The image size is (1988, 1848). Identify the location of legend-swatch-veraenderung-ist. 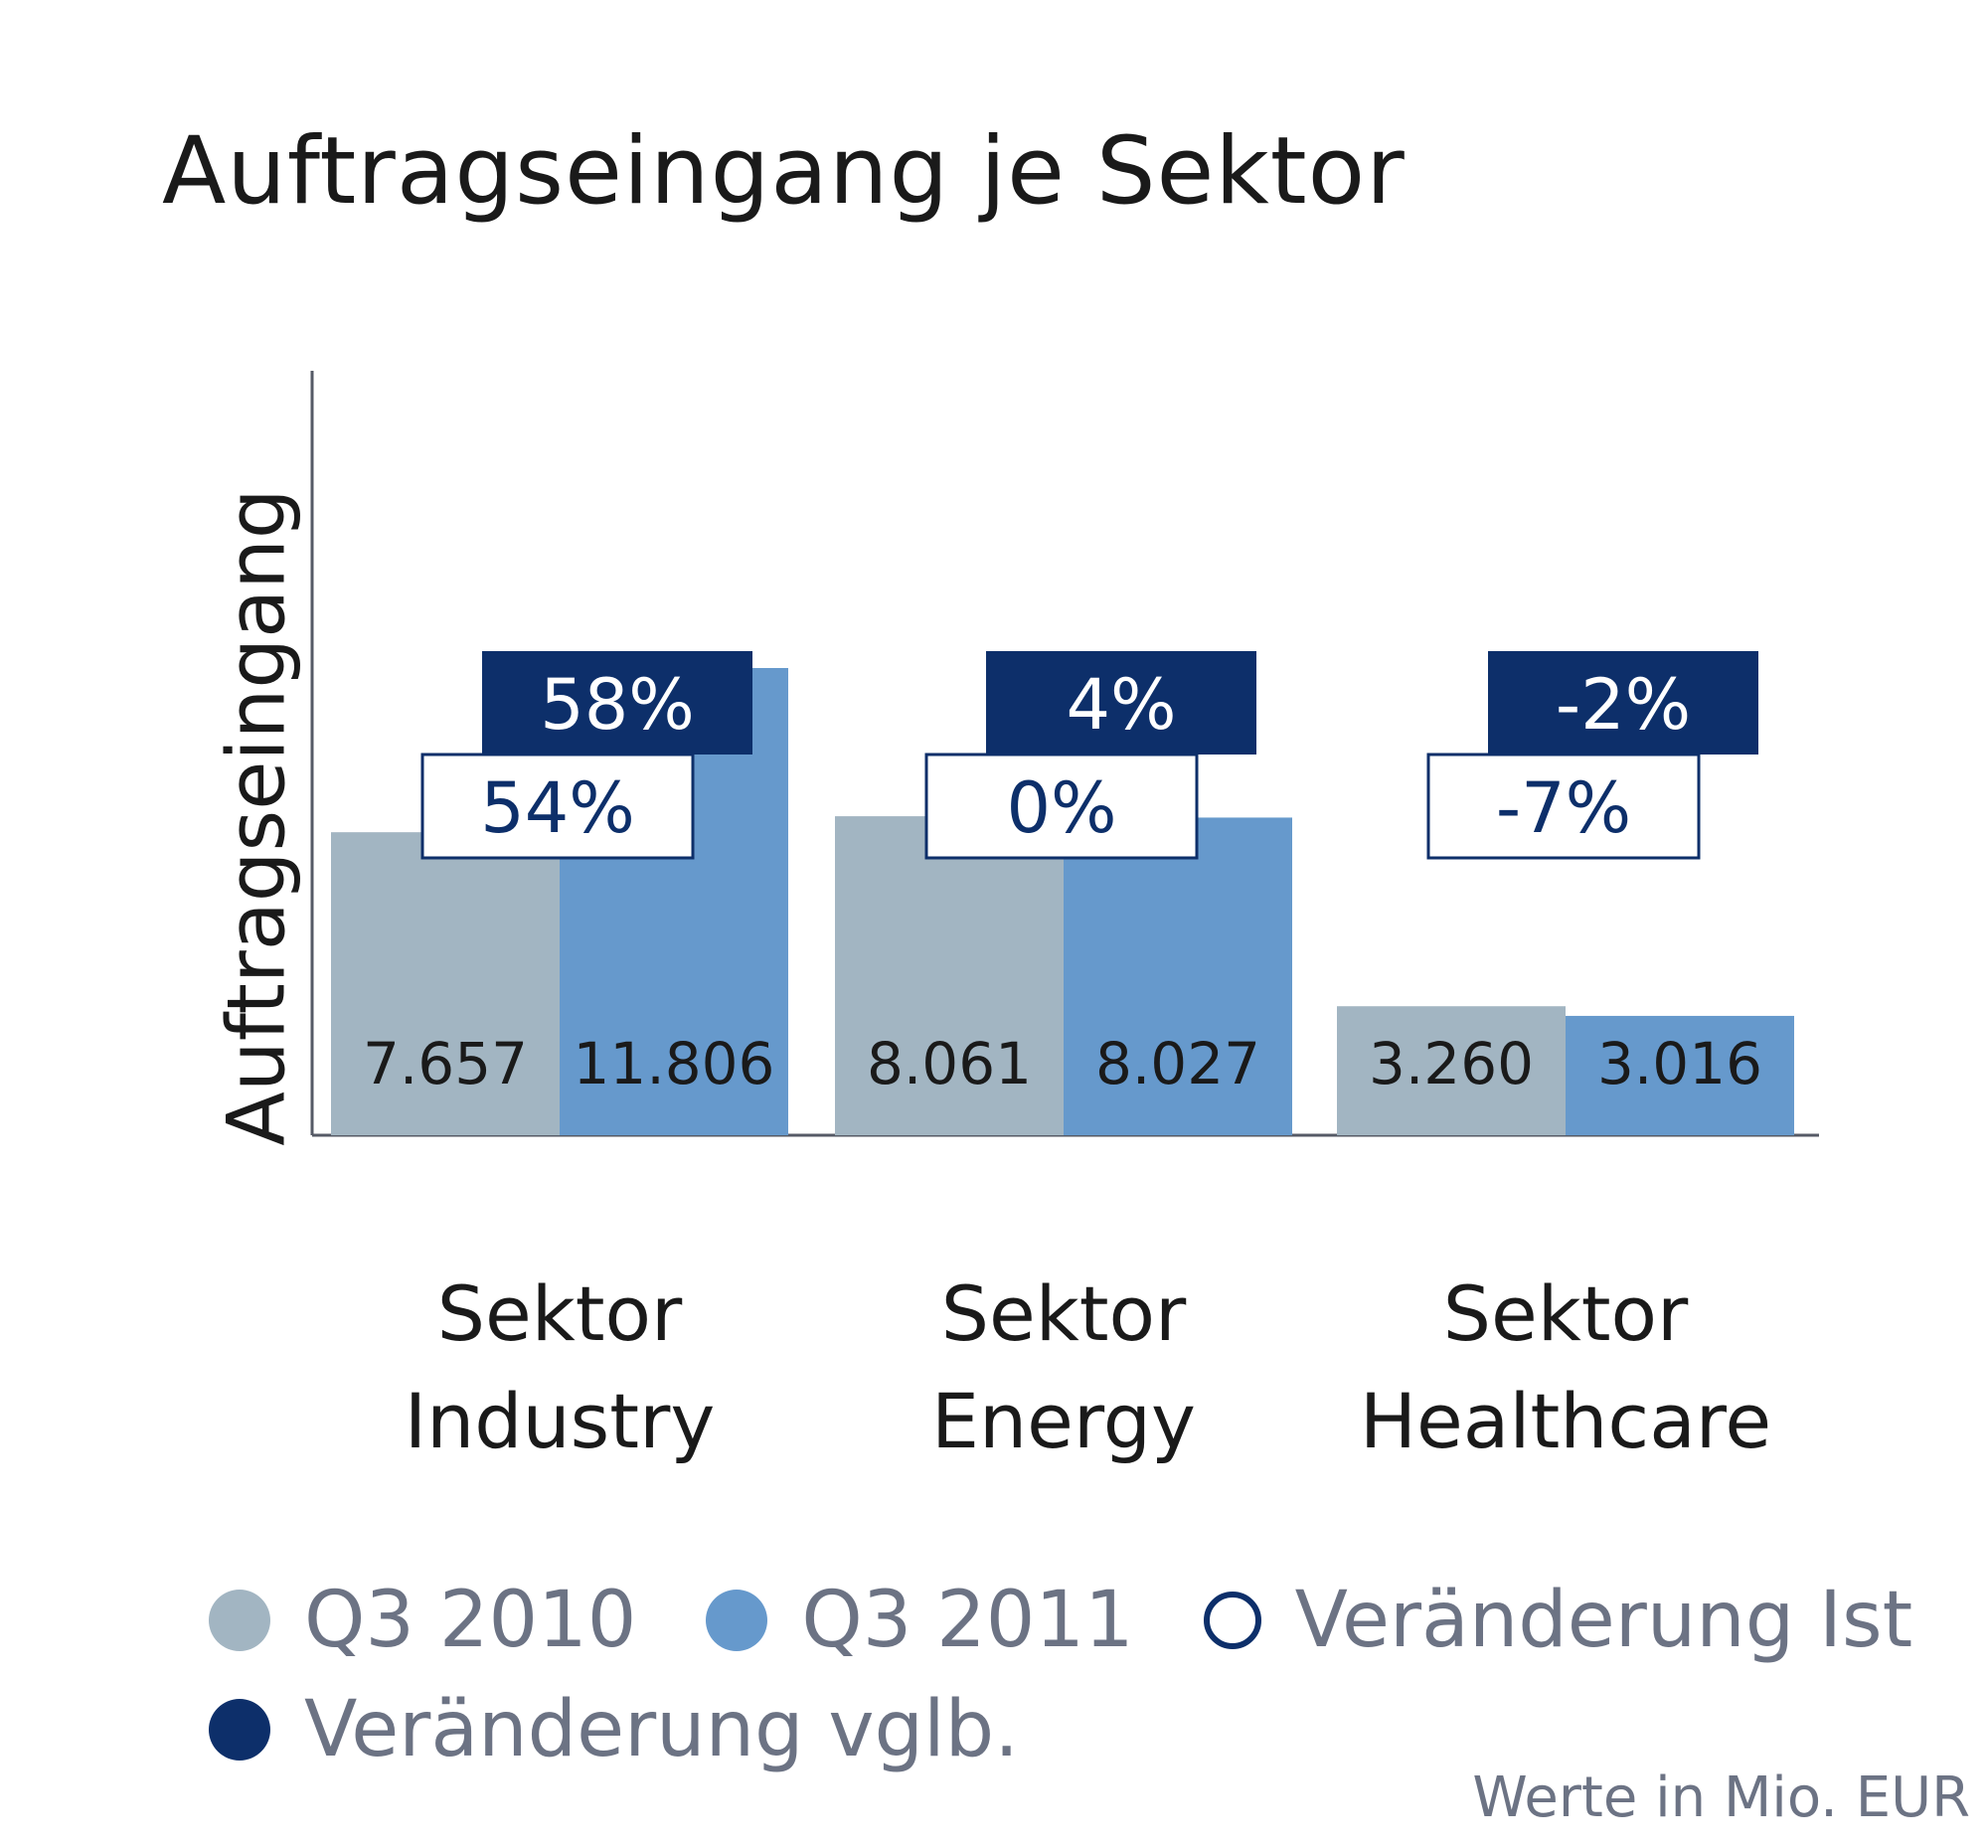
(1232, 1620).